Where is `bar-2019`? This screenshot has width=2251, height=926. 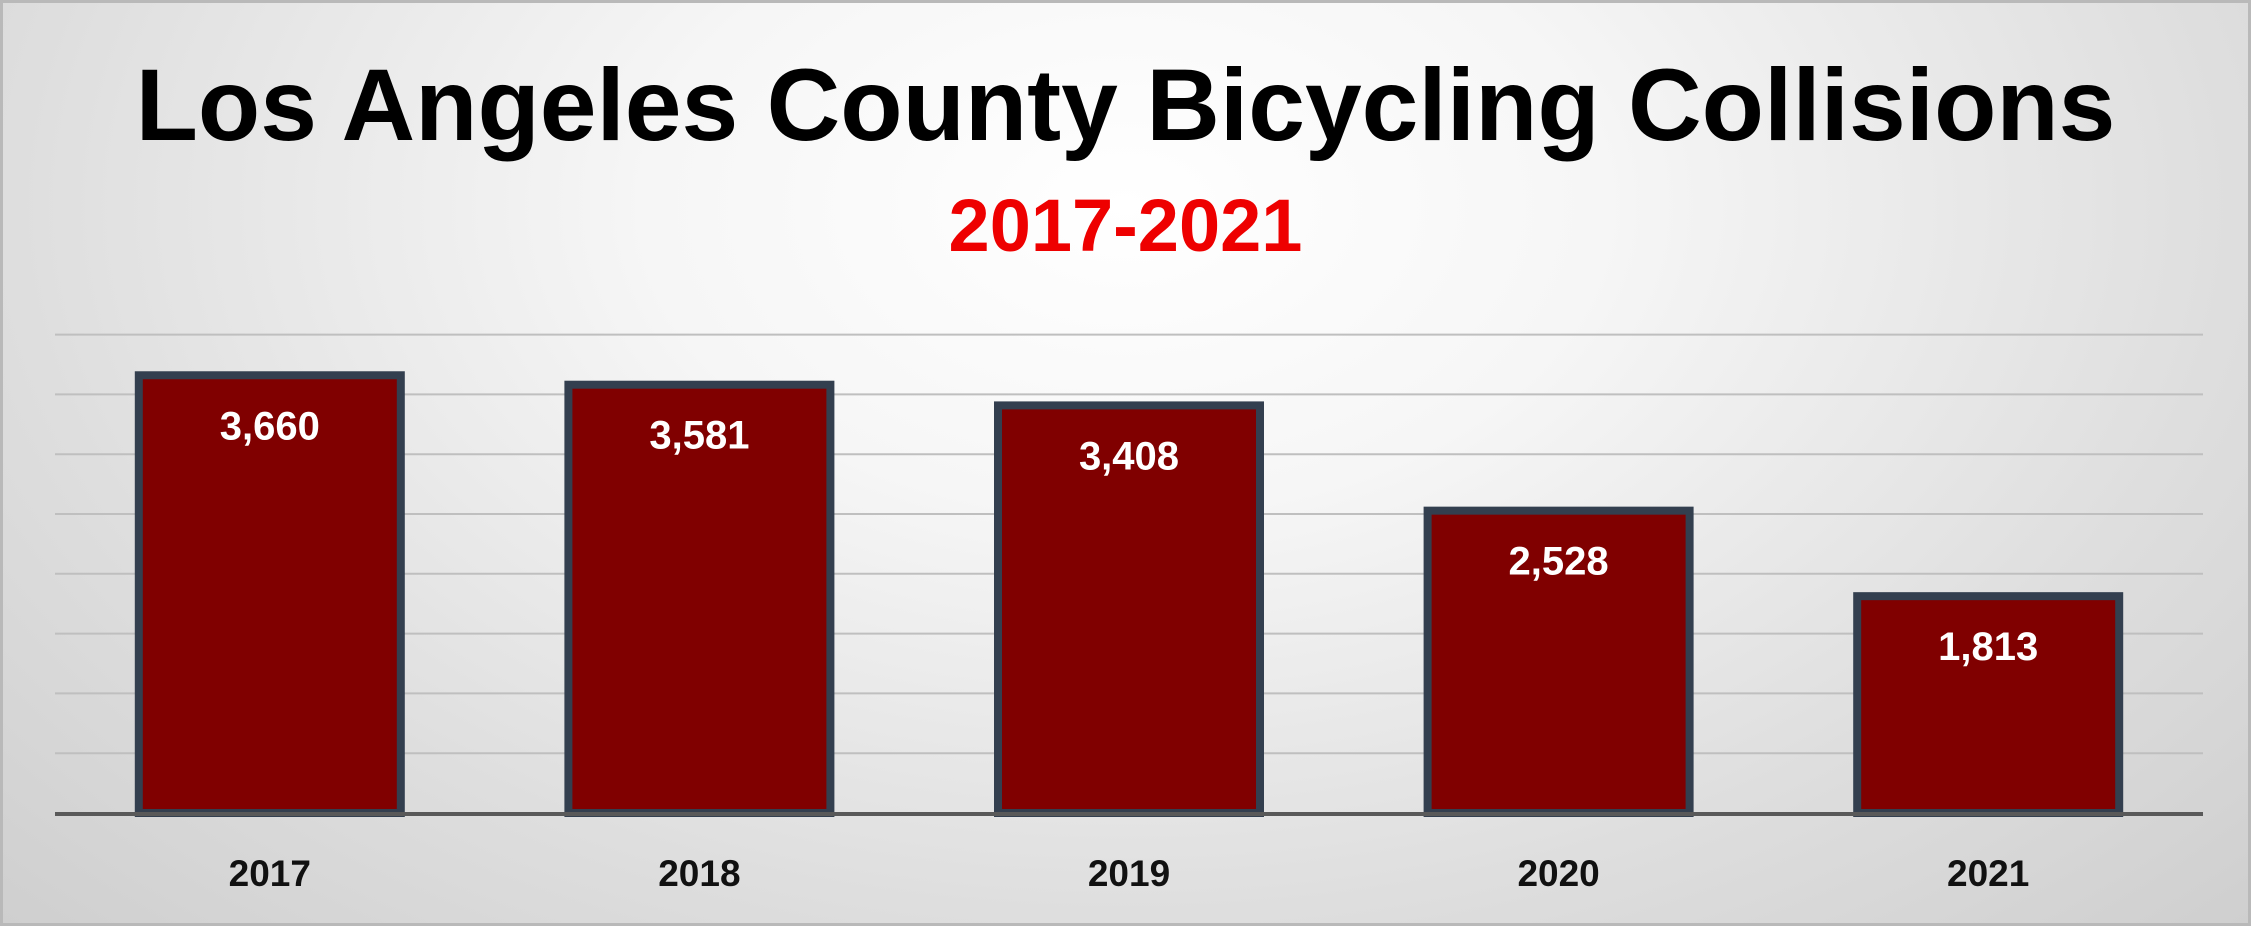
bar-2019 is located at coordinates (1129, 609).